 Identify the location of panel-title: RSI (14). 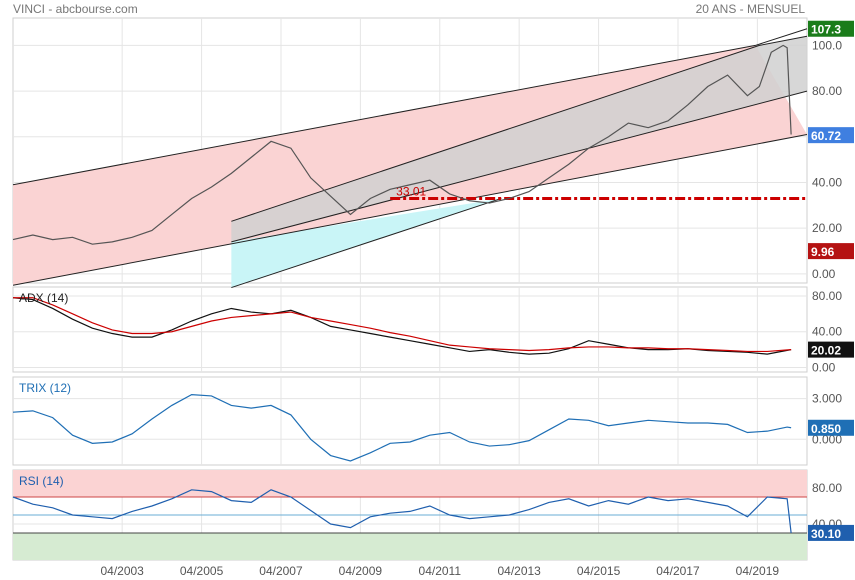
(41, 481).